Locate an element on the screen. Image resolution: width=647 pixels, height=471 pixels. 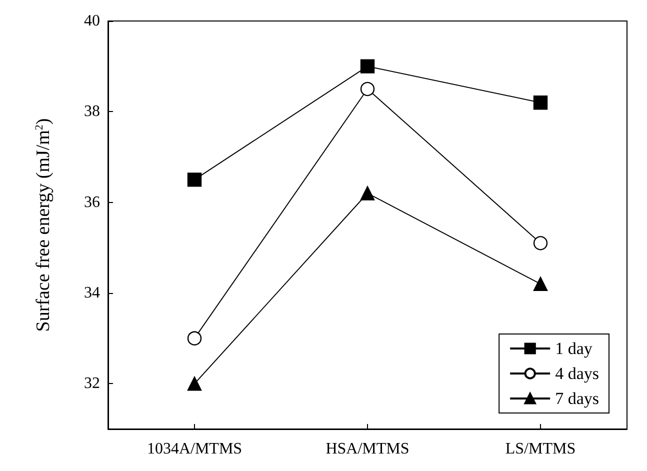
y-tick-label: 38 is located at coordinates (92, 111).